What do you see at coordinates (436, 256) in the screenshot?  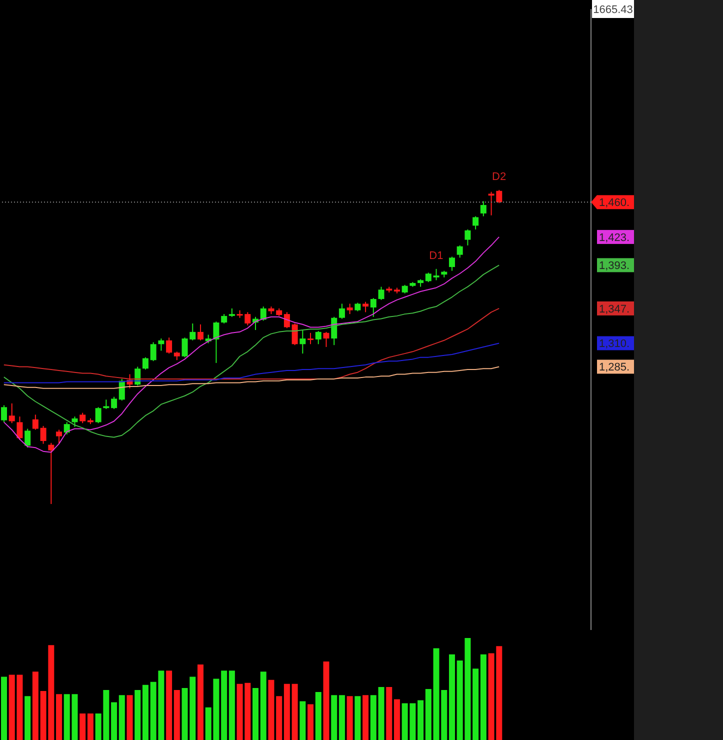 I see `text: D1` at bounding box center [436, 256].